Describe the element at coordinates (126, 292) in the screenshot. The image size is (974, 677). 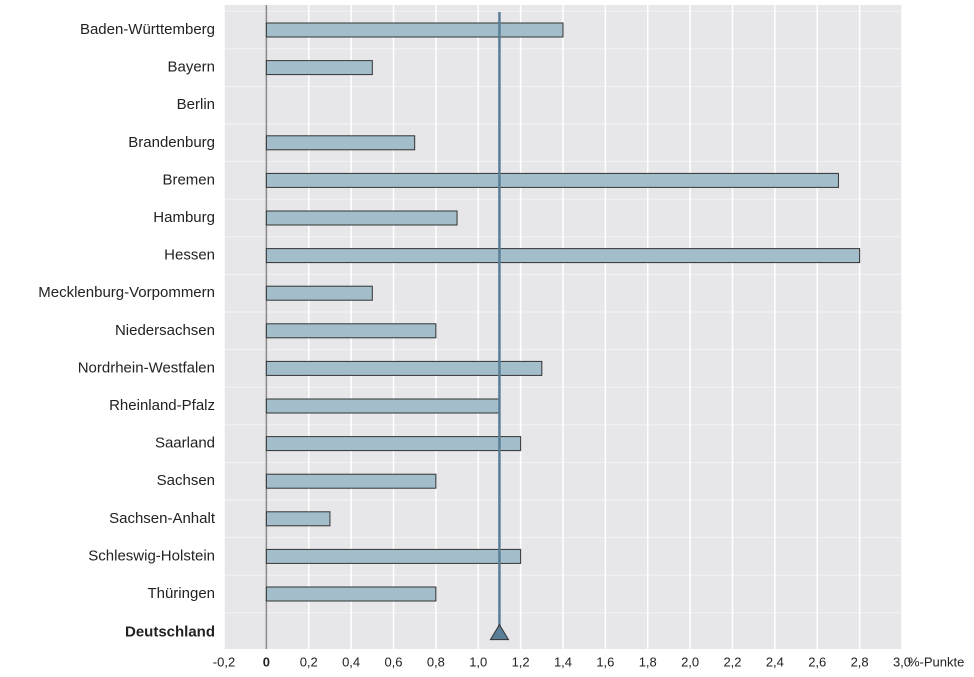
I see `y-tick-label: Mecklenburg-Vorpommern` at that location.